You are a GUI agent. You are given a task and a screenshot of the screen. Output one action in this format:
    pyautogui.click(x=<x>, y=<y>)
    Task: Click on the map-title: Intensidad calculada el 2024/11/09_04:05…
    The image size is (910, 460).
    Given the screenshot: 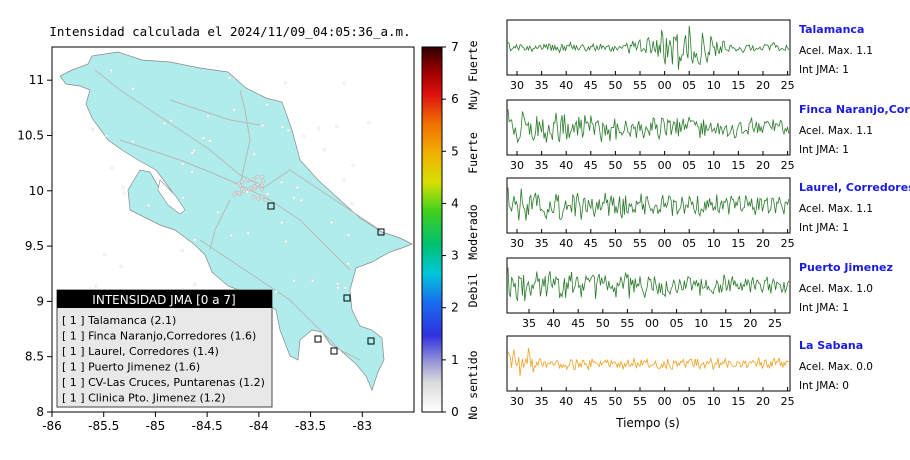 What is the action you would take?
    pyautogui.click(x=229, y=31)
    